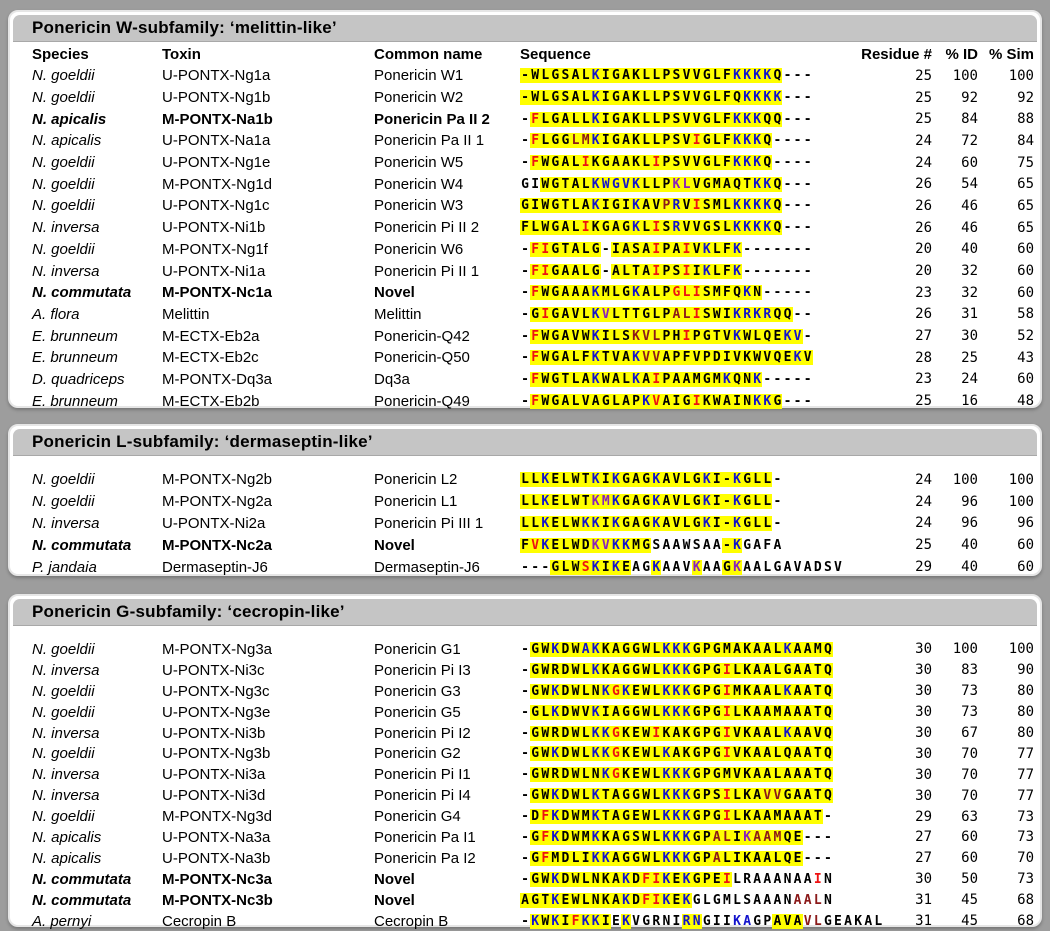  Describe the element at coordinates (428, 54) in the screenshot. I see `column-header-common-name: Common name` at that location.